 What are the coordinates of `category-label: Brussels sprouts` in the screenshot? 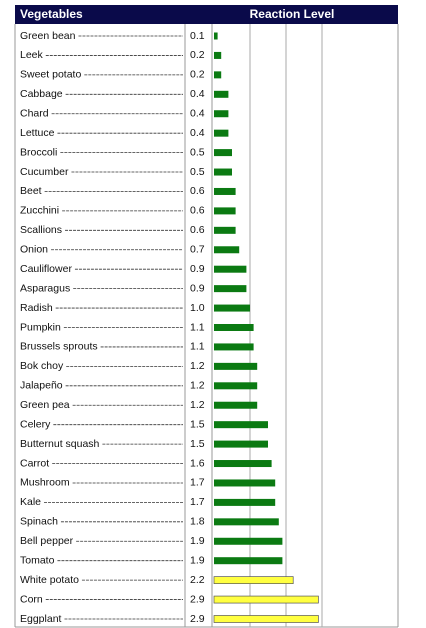 It's located at (59, 347).